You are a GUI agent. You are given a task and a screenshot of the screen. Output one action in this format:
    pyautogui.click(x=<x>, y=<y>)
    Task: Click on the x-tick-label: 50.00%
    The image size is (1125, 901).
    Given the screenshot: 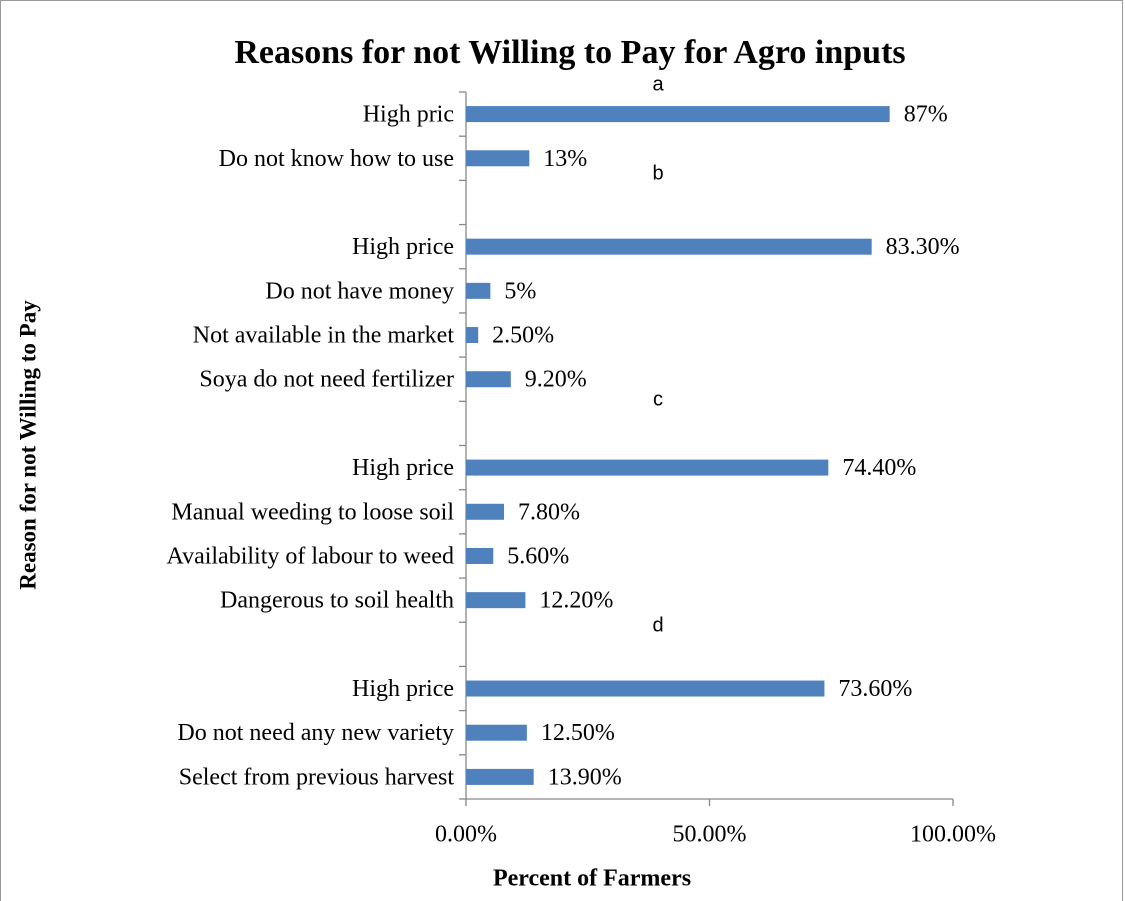 What is the action you would take?
    pyautogui.click(x=710, y=835)
    